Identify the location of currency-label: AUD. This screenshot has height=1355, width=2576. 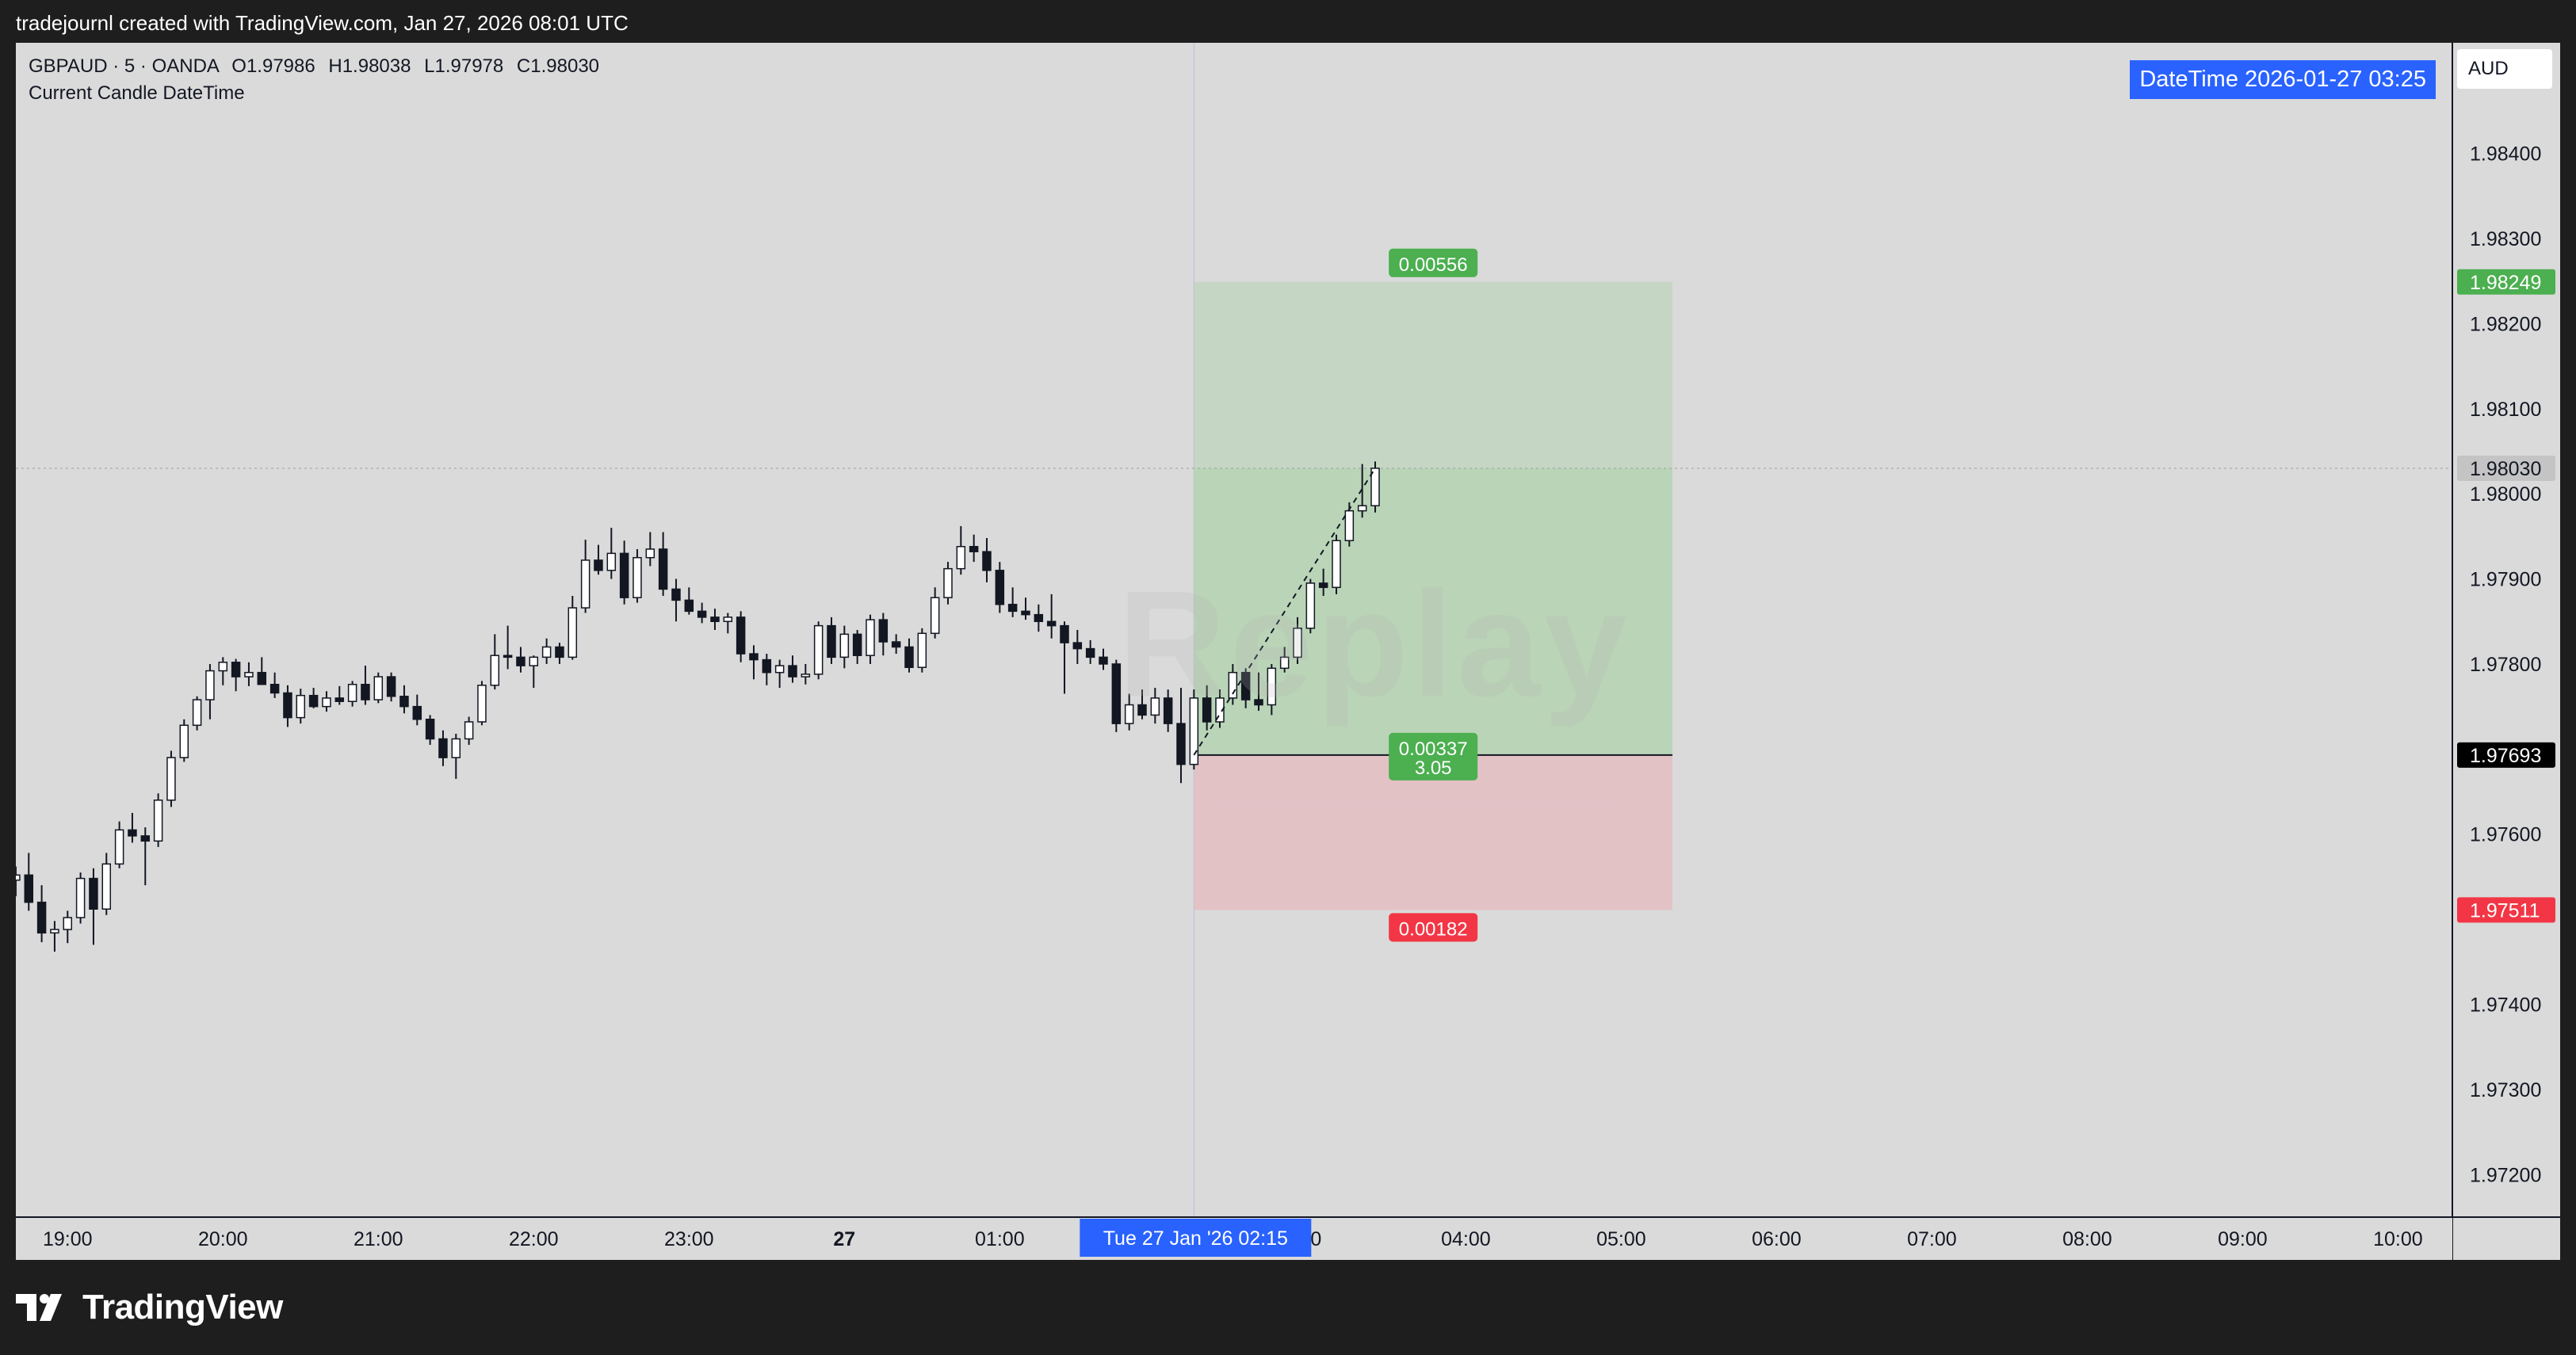
(2504, 69).